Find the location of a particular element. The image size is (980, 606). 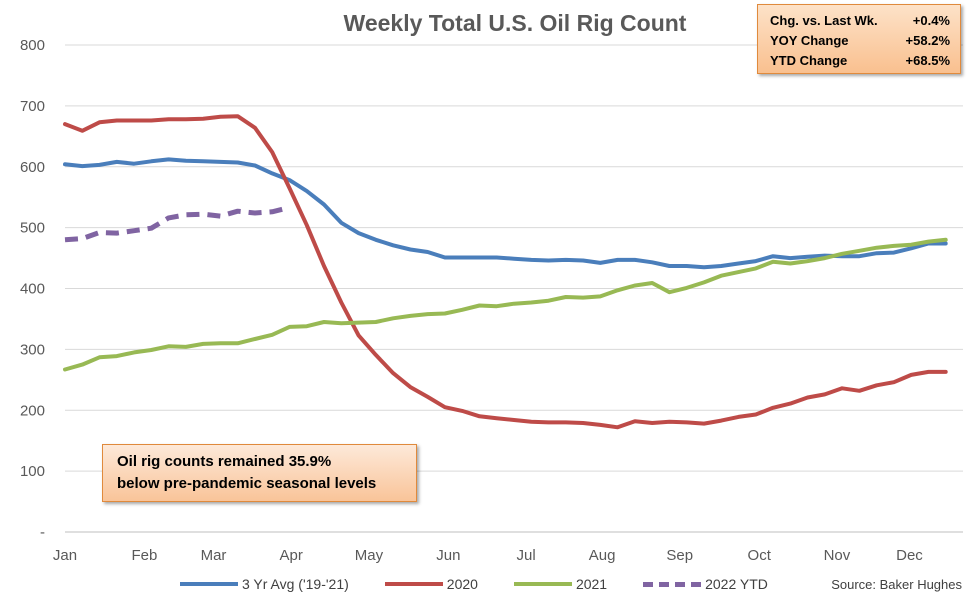

y-tick-label: 300 is located at coordinates (32, 349).